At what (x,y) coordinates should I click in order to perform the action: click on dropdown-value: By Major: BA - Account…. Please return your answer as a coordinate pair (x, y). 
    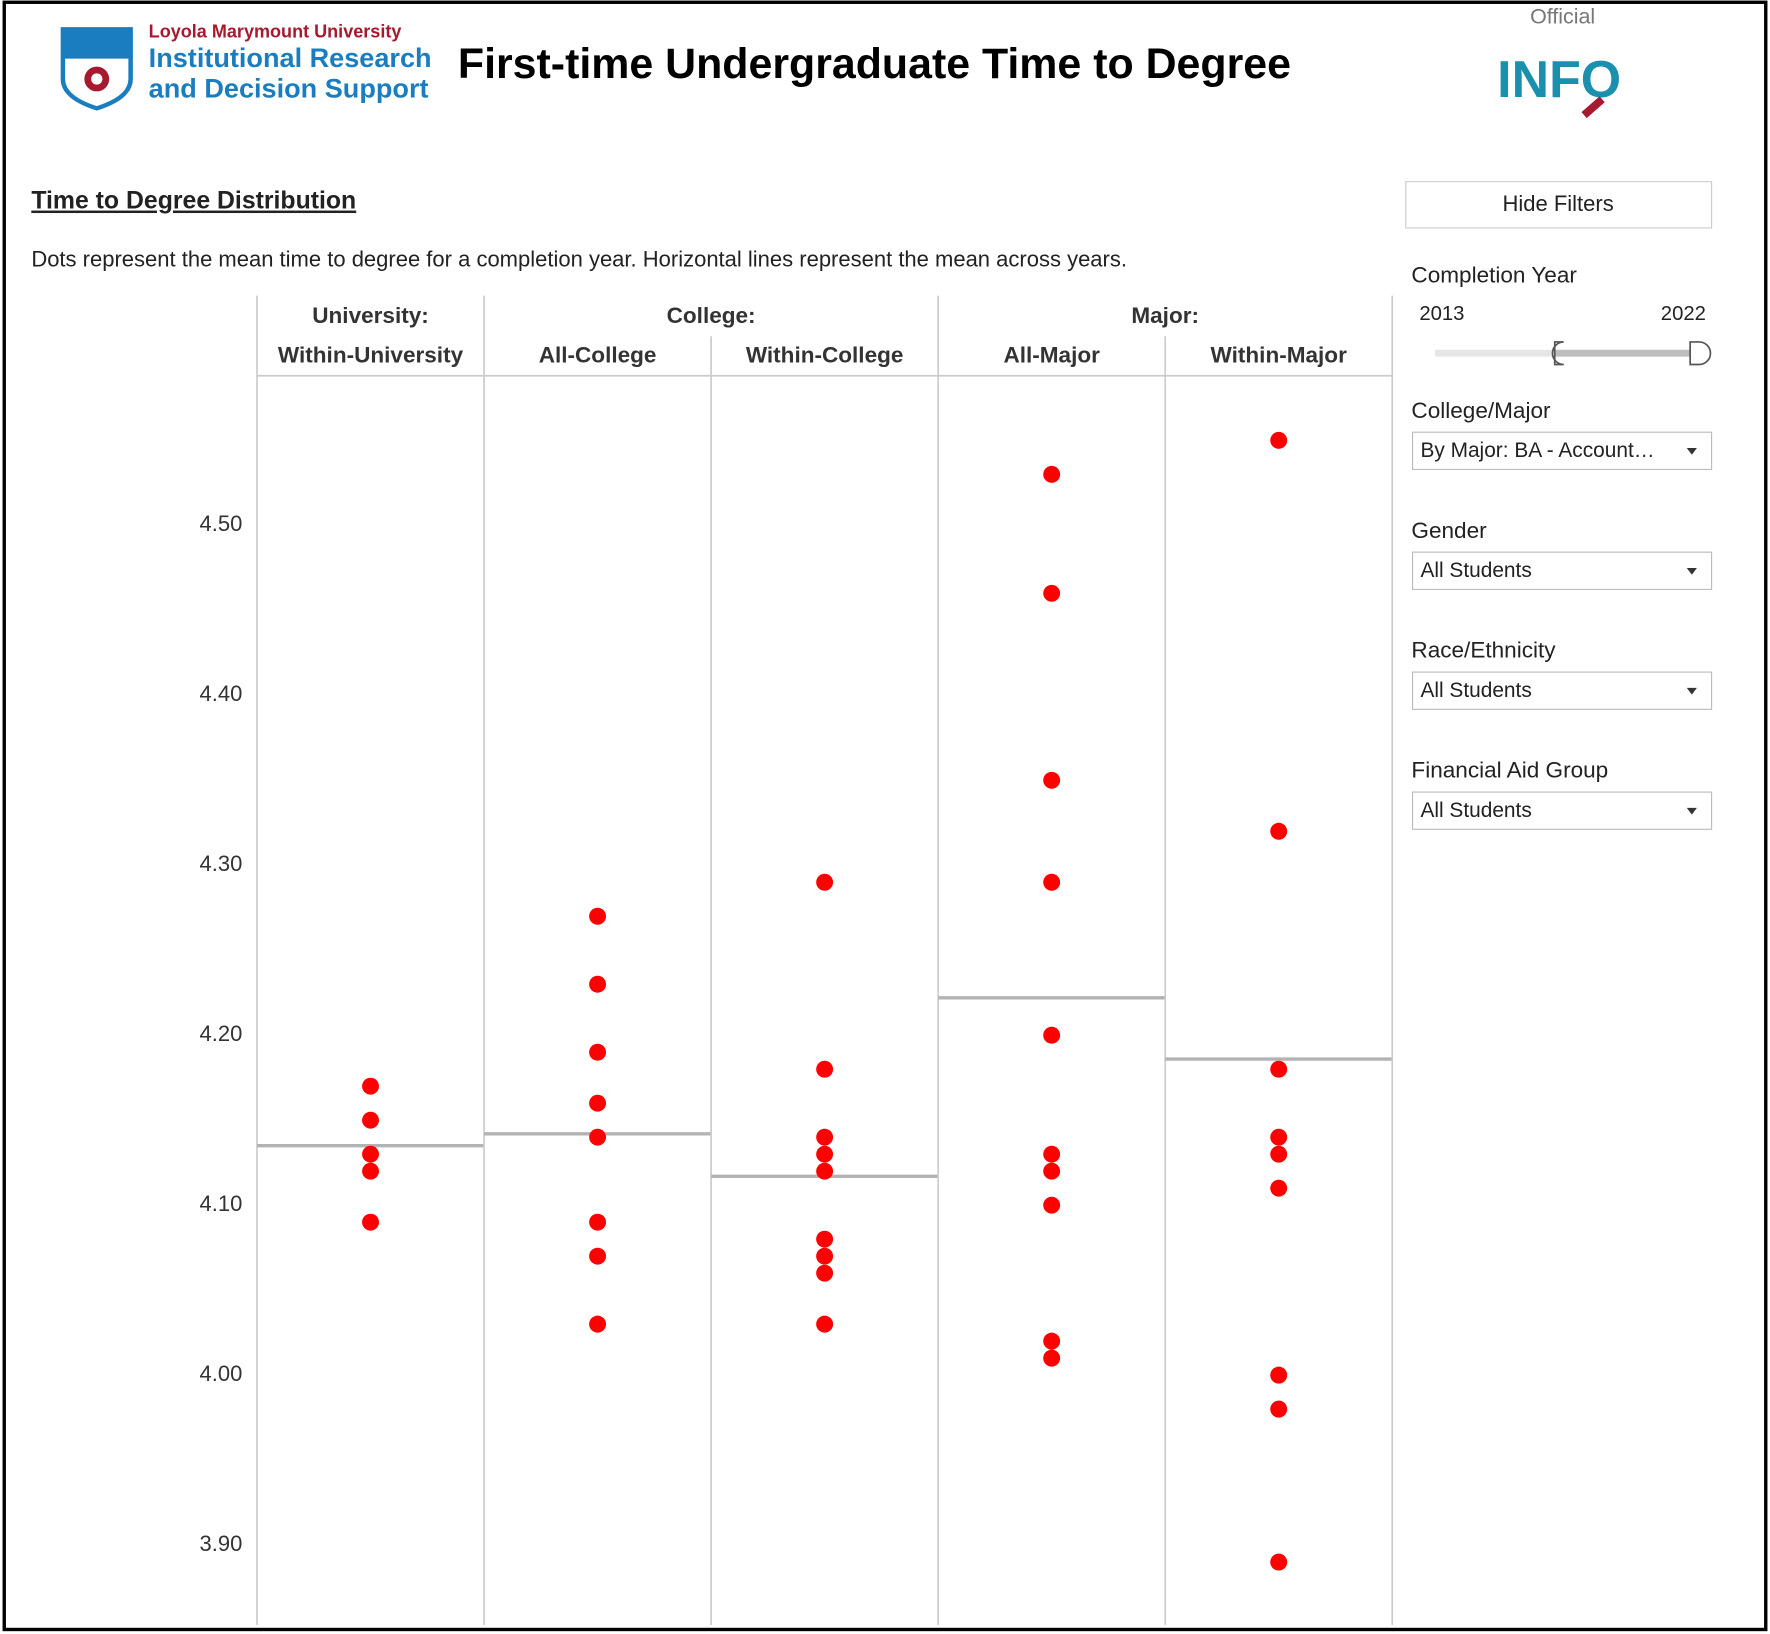
    Looking at the image, I should click on (1537, 450).